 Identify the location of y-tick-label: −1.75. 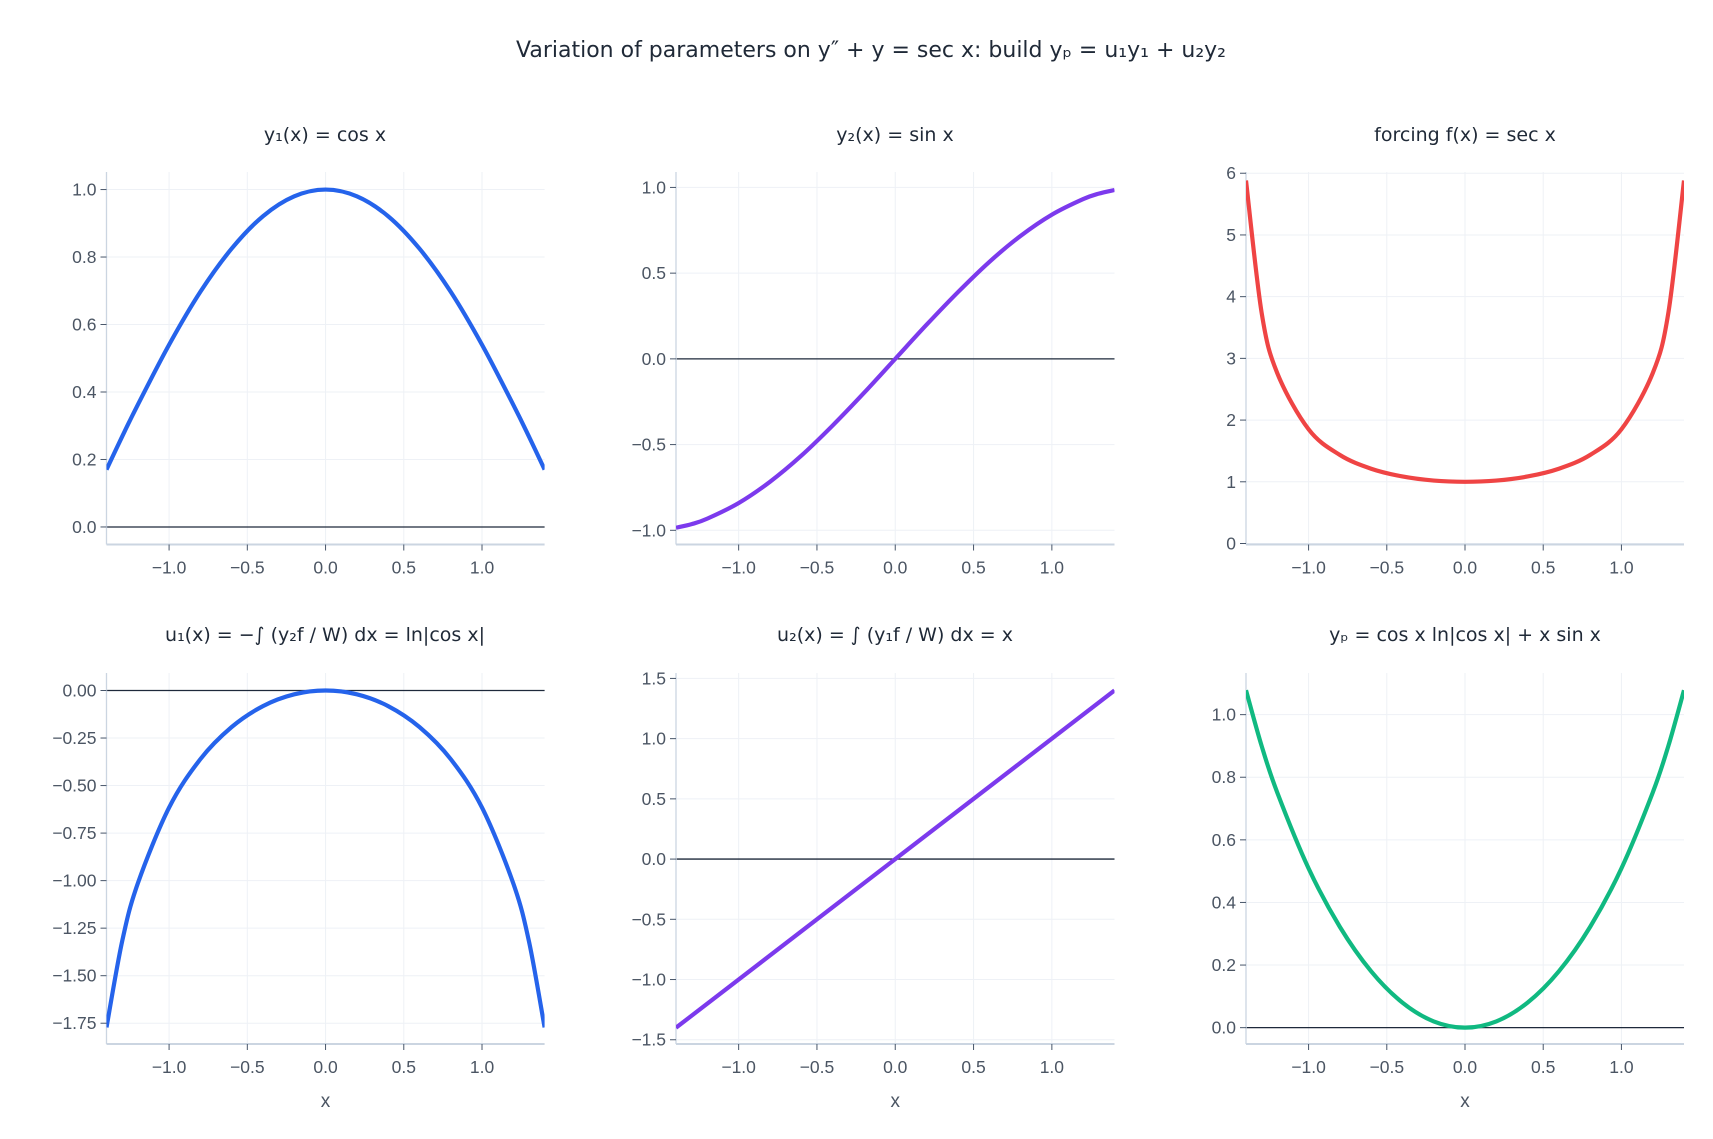
(74, 1023).